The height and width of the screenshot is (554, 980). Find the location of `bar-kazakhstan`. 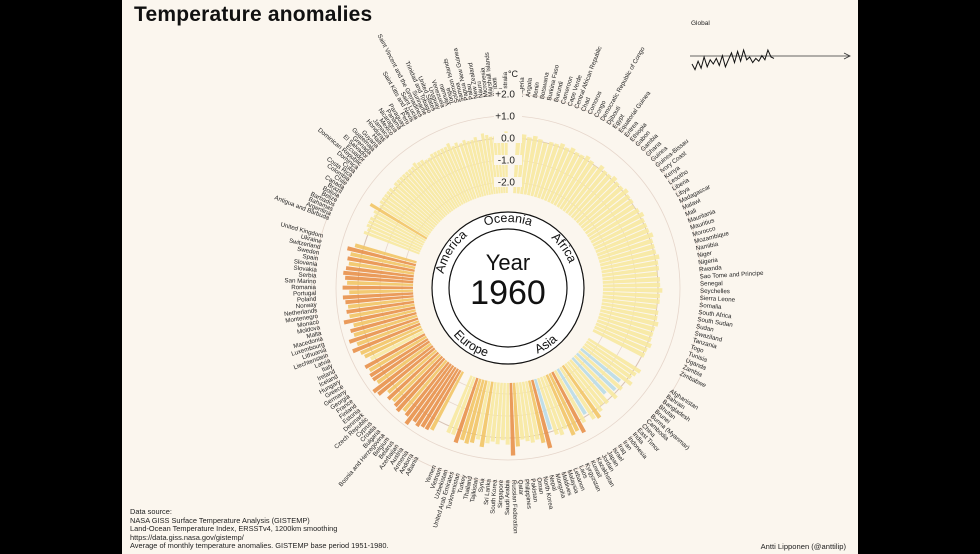

bar-kazakhstan is located at coordinates (568, 402).